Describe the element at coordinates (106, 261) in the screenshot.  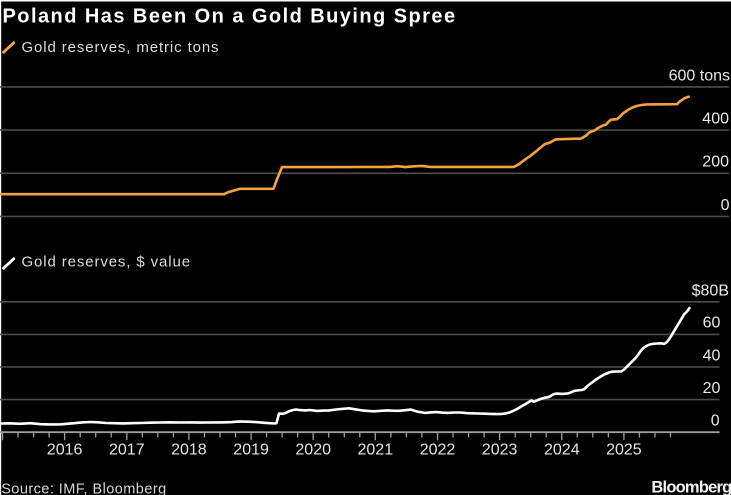
I see `svg-text: Gold reserves, $ value` at that location.